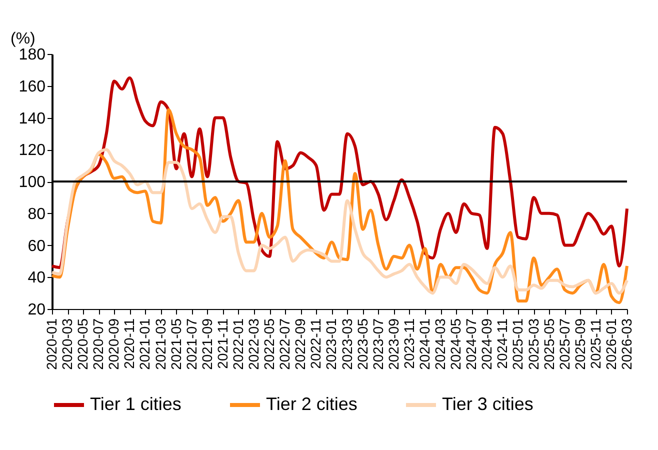 This screenshot has height=450, width=658. What do you see at coordinates (98, 344) in the screenshot?
I see `x-tick-label: 2020-07` at bounding box center [98, 344].